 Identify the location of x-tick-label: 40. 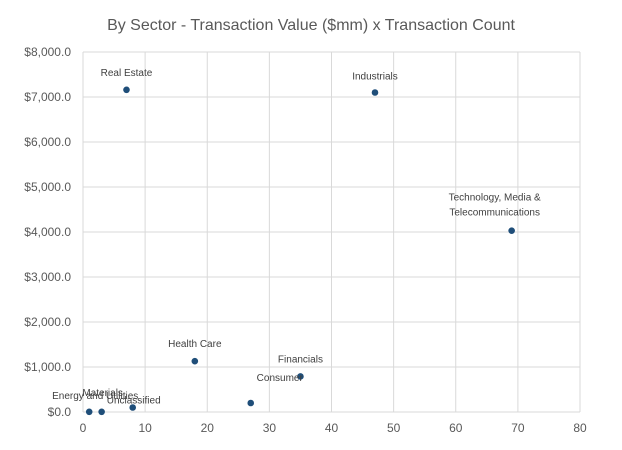
(332, 428).